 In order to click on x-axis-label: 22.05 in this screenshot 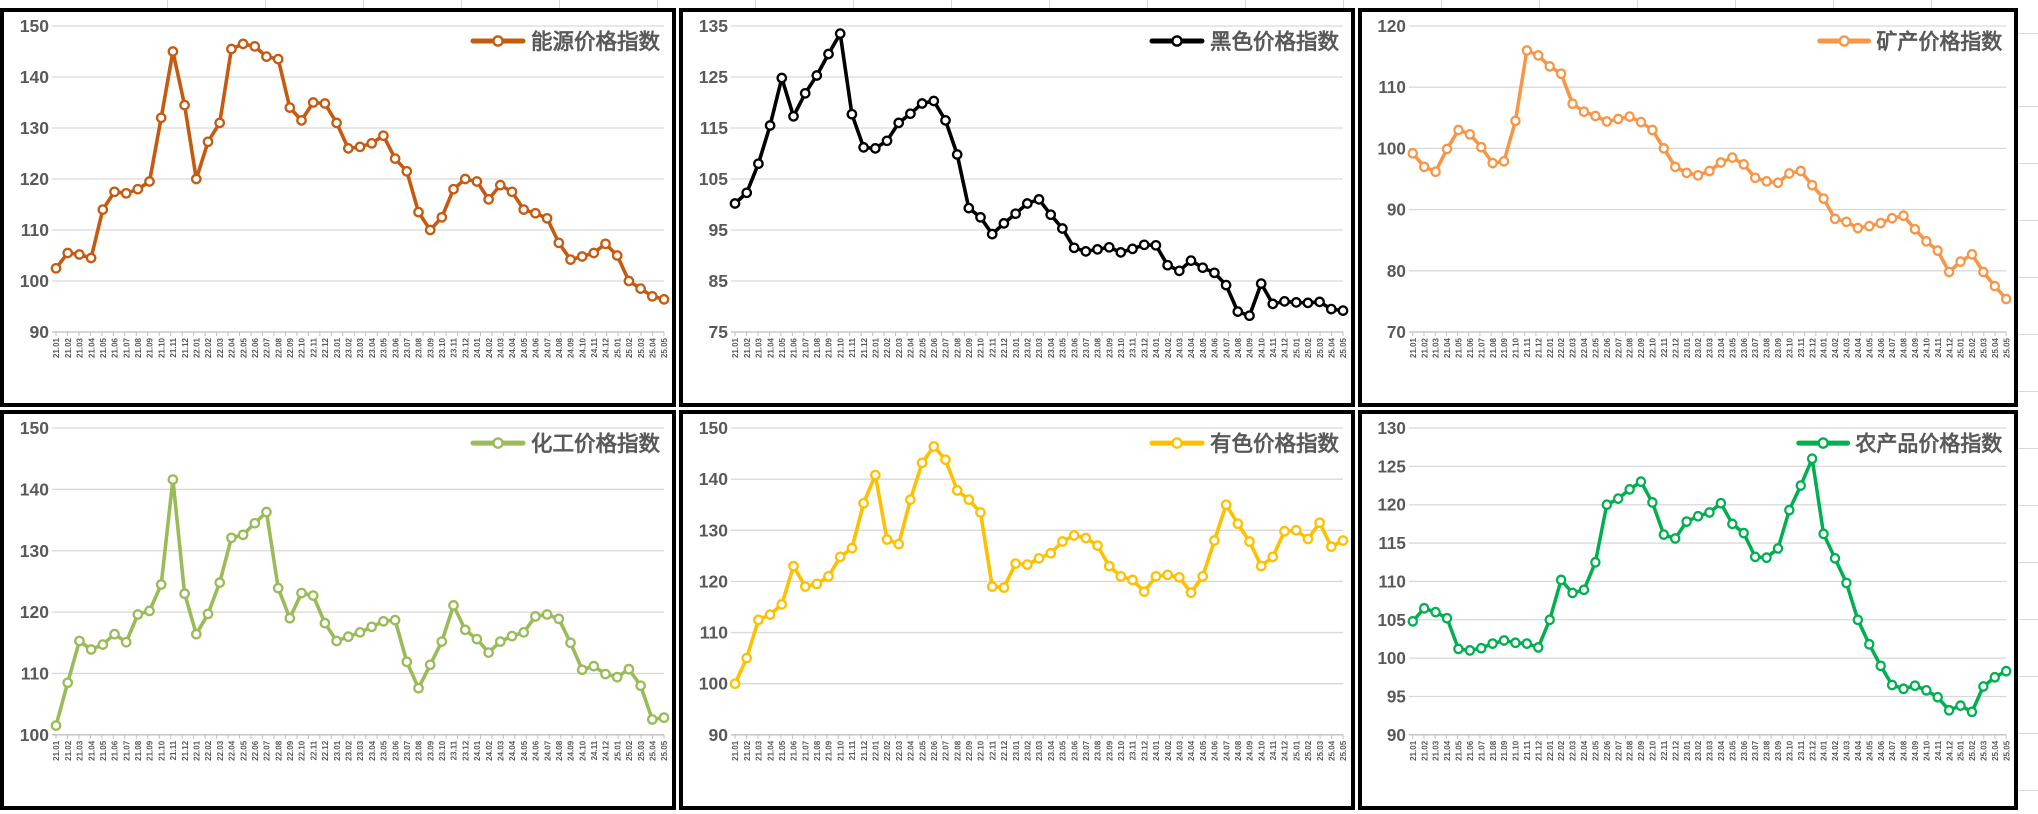, I will do `click(1596, 347)`.